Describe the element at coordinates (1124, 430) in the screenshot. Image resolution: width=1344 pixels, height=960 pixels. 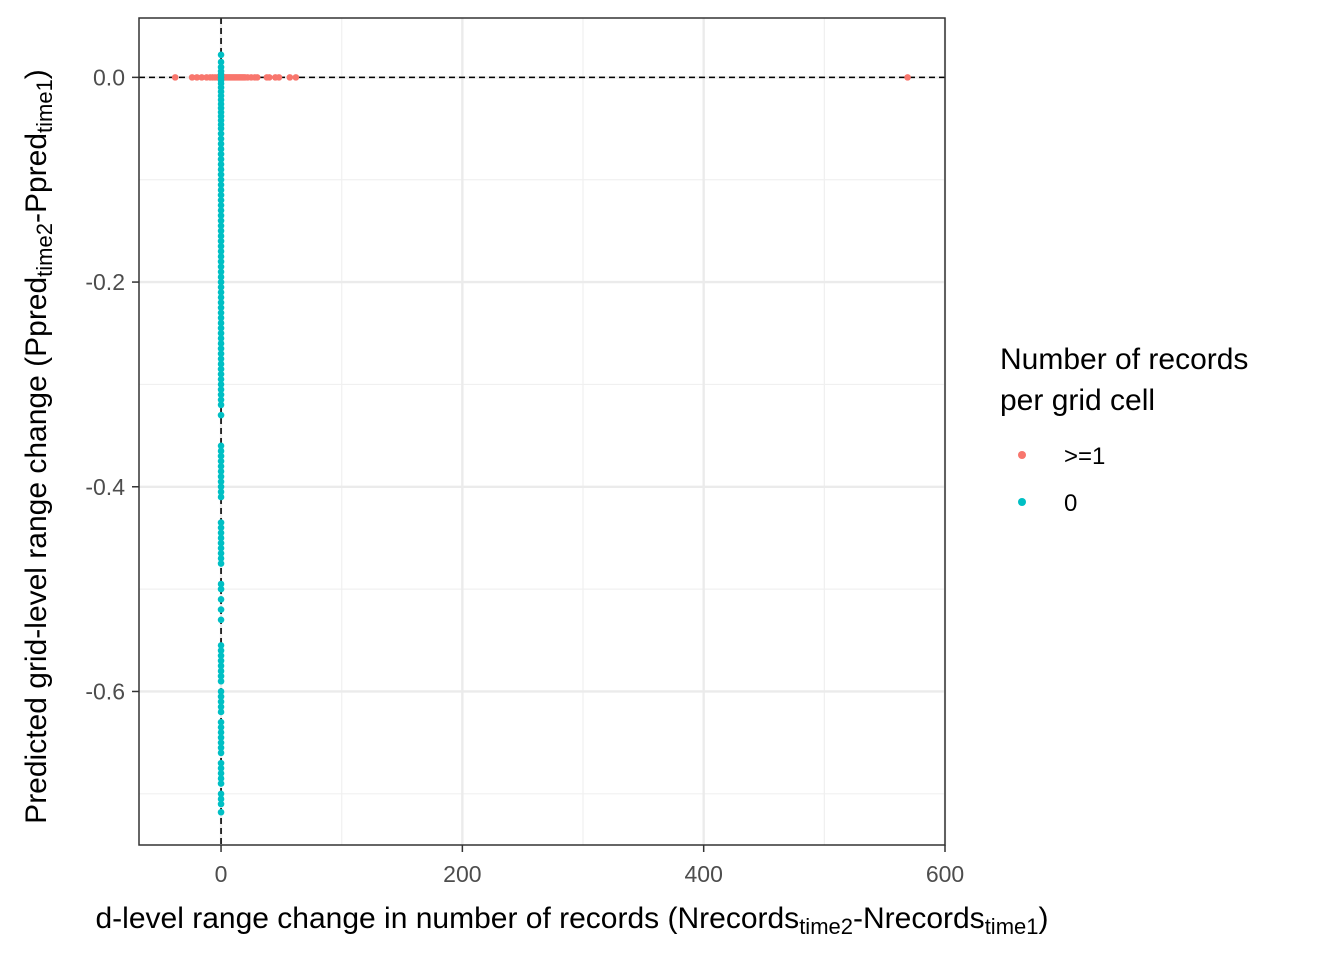
I see `legend: Number of records per grid cell >=1 0` at that location.